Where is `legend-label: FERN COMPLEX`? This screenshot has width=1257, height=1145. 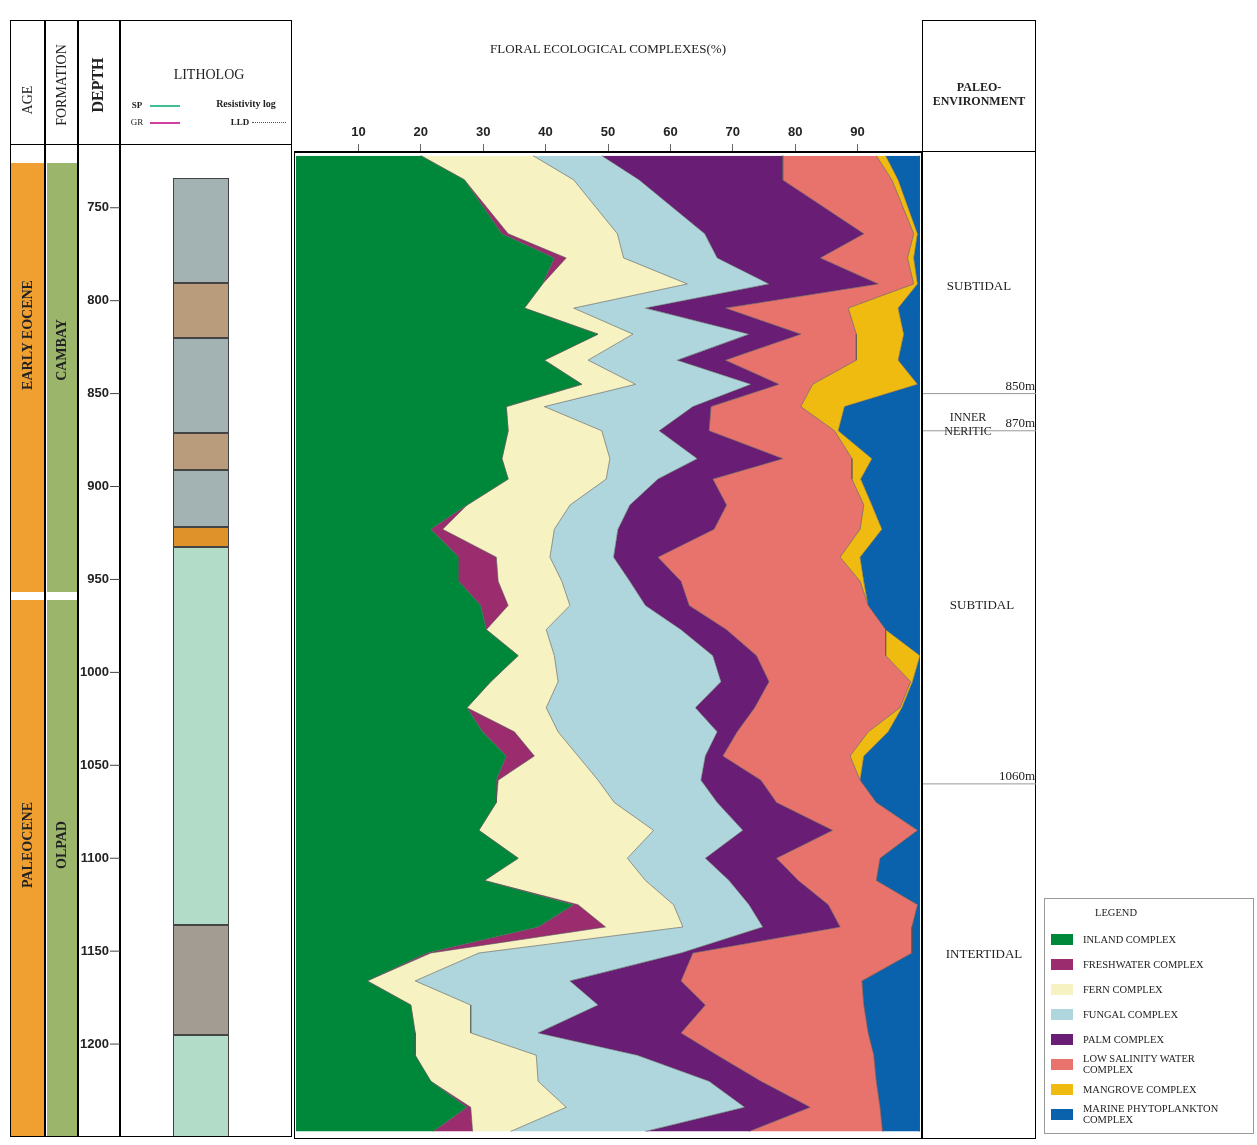
legend-label: FERN COMPLEX is located at coordinates (1123, 989).